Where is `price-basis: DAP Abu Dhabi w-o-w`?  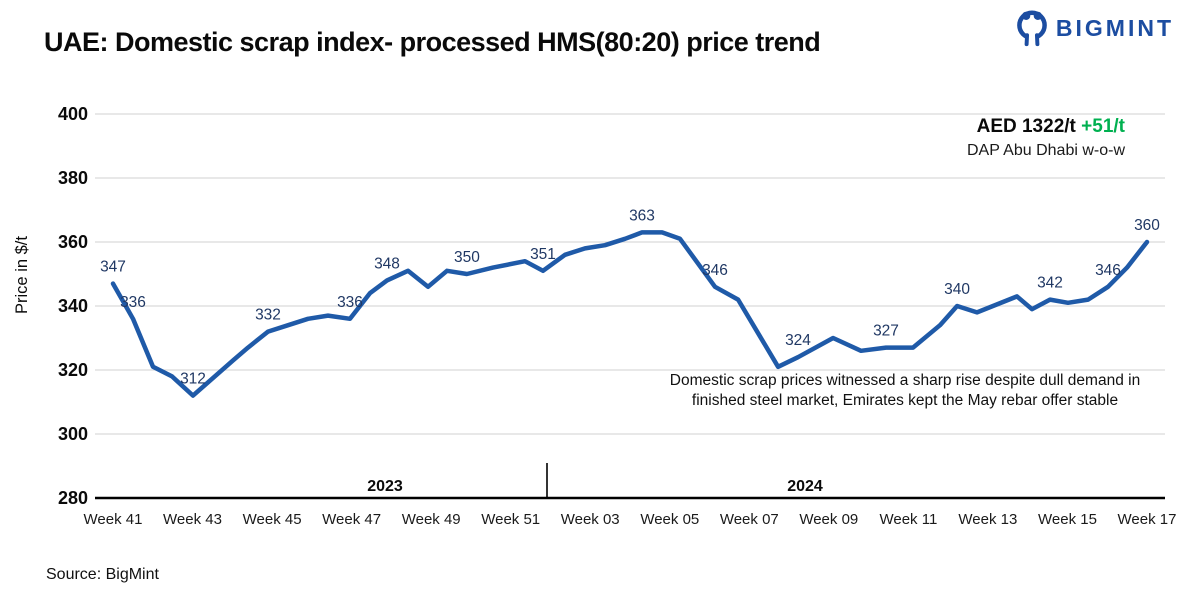 price-basis: DAP Abu Dhabi w-o-w is located at coordinates (1046, 150).